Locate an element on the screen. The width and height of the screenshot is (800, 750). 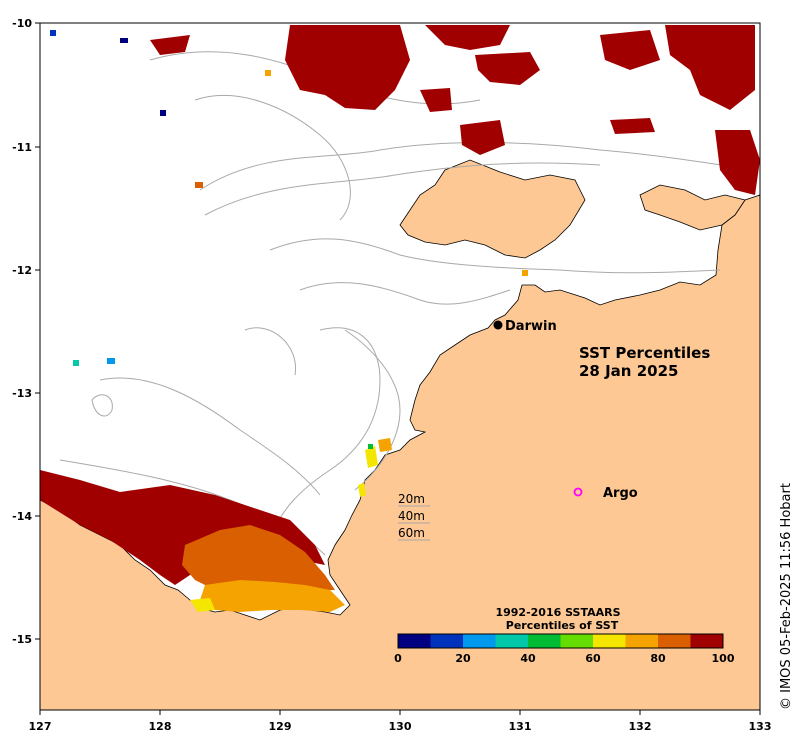
y-tick-label: -14 is located at coordinates (22, 516).